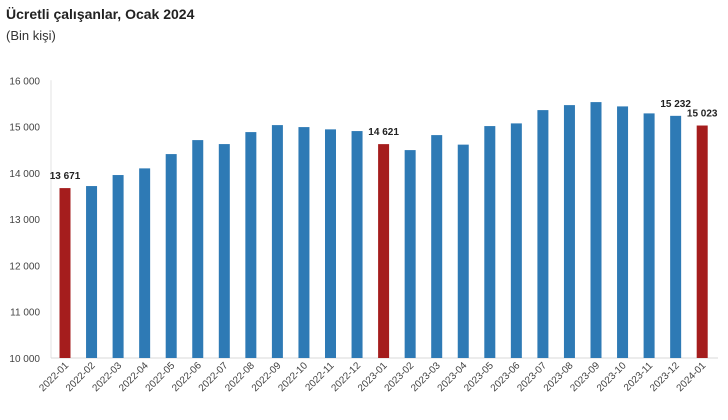  I want to click on data-label-2023-01: 14 621, so click(383, 132).